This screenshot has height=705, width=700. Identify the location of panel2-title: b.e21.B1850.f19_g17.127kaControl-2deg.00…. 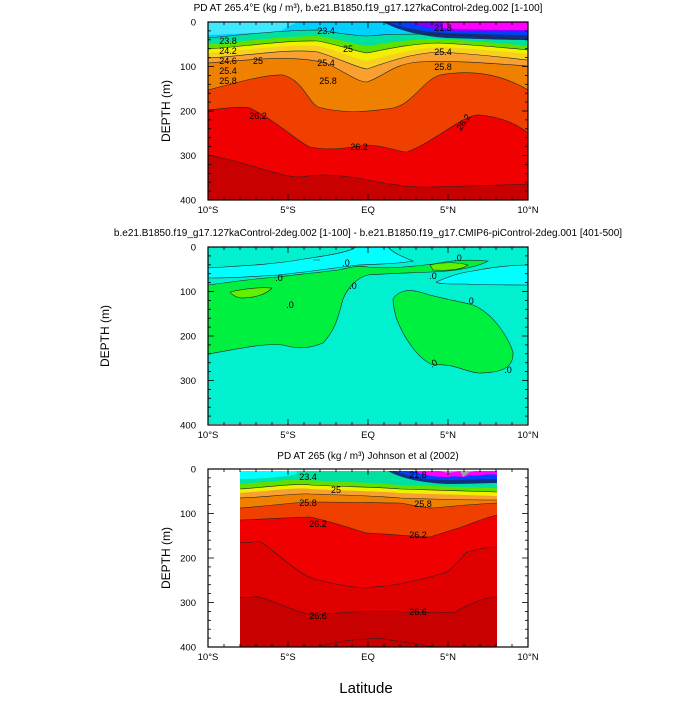
(368, 233).